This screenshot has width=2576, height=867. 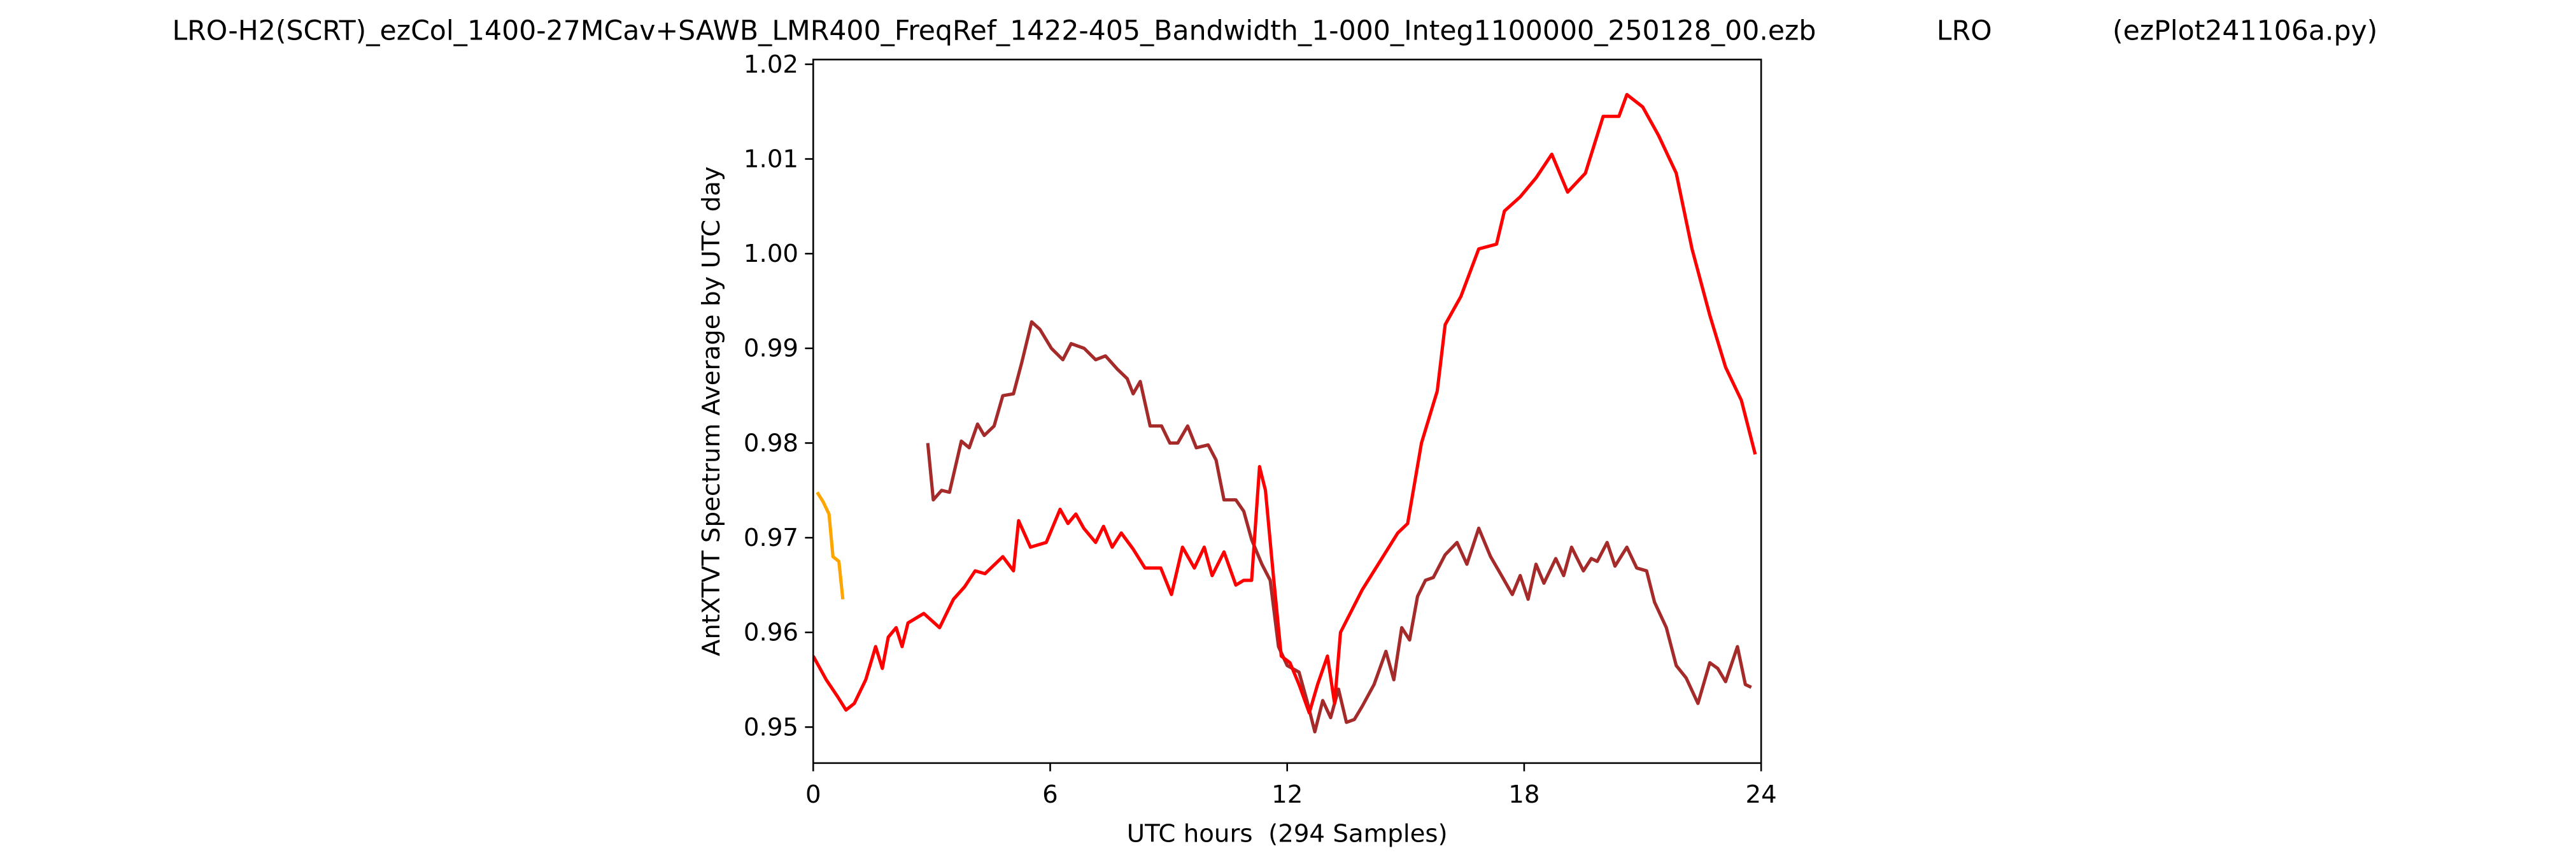 What do you see at coordinates (813, 794) in the screenshot?
I see `x-tick-label: 0` at bounding box center [813, 794].